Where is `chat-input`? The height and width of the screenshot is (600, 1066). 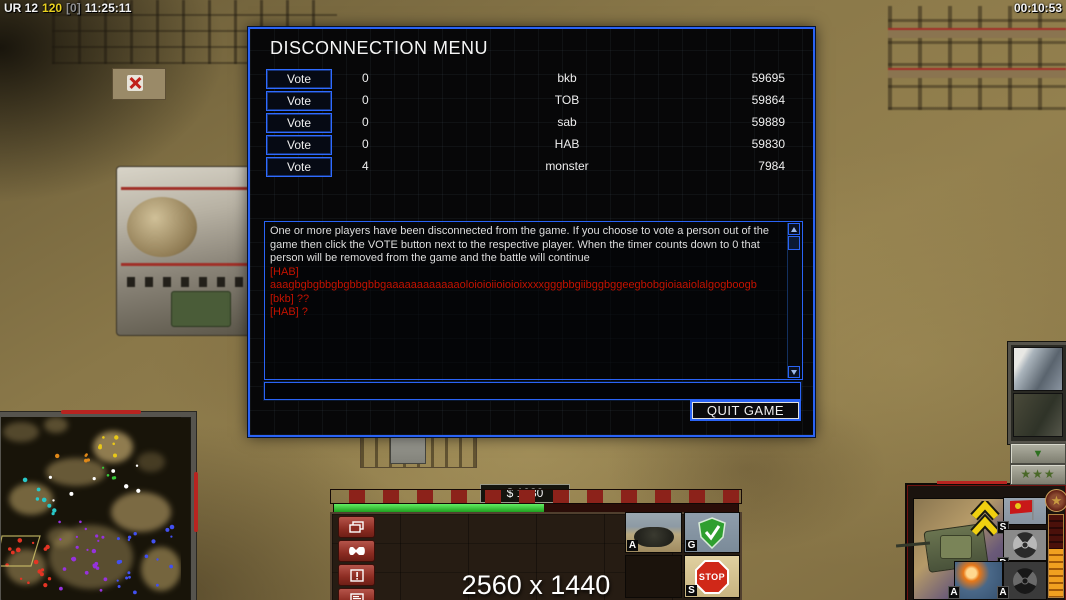
chat-input is located at coordinates (532, 391).